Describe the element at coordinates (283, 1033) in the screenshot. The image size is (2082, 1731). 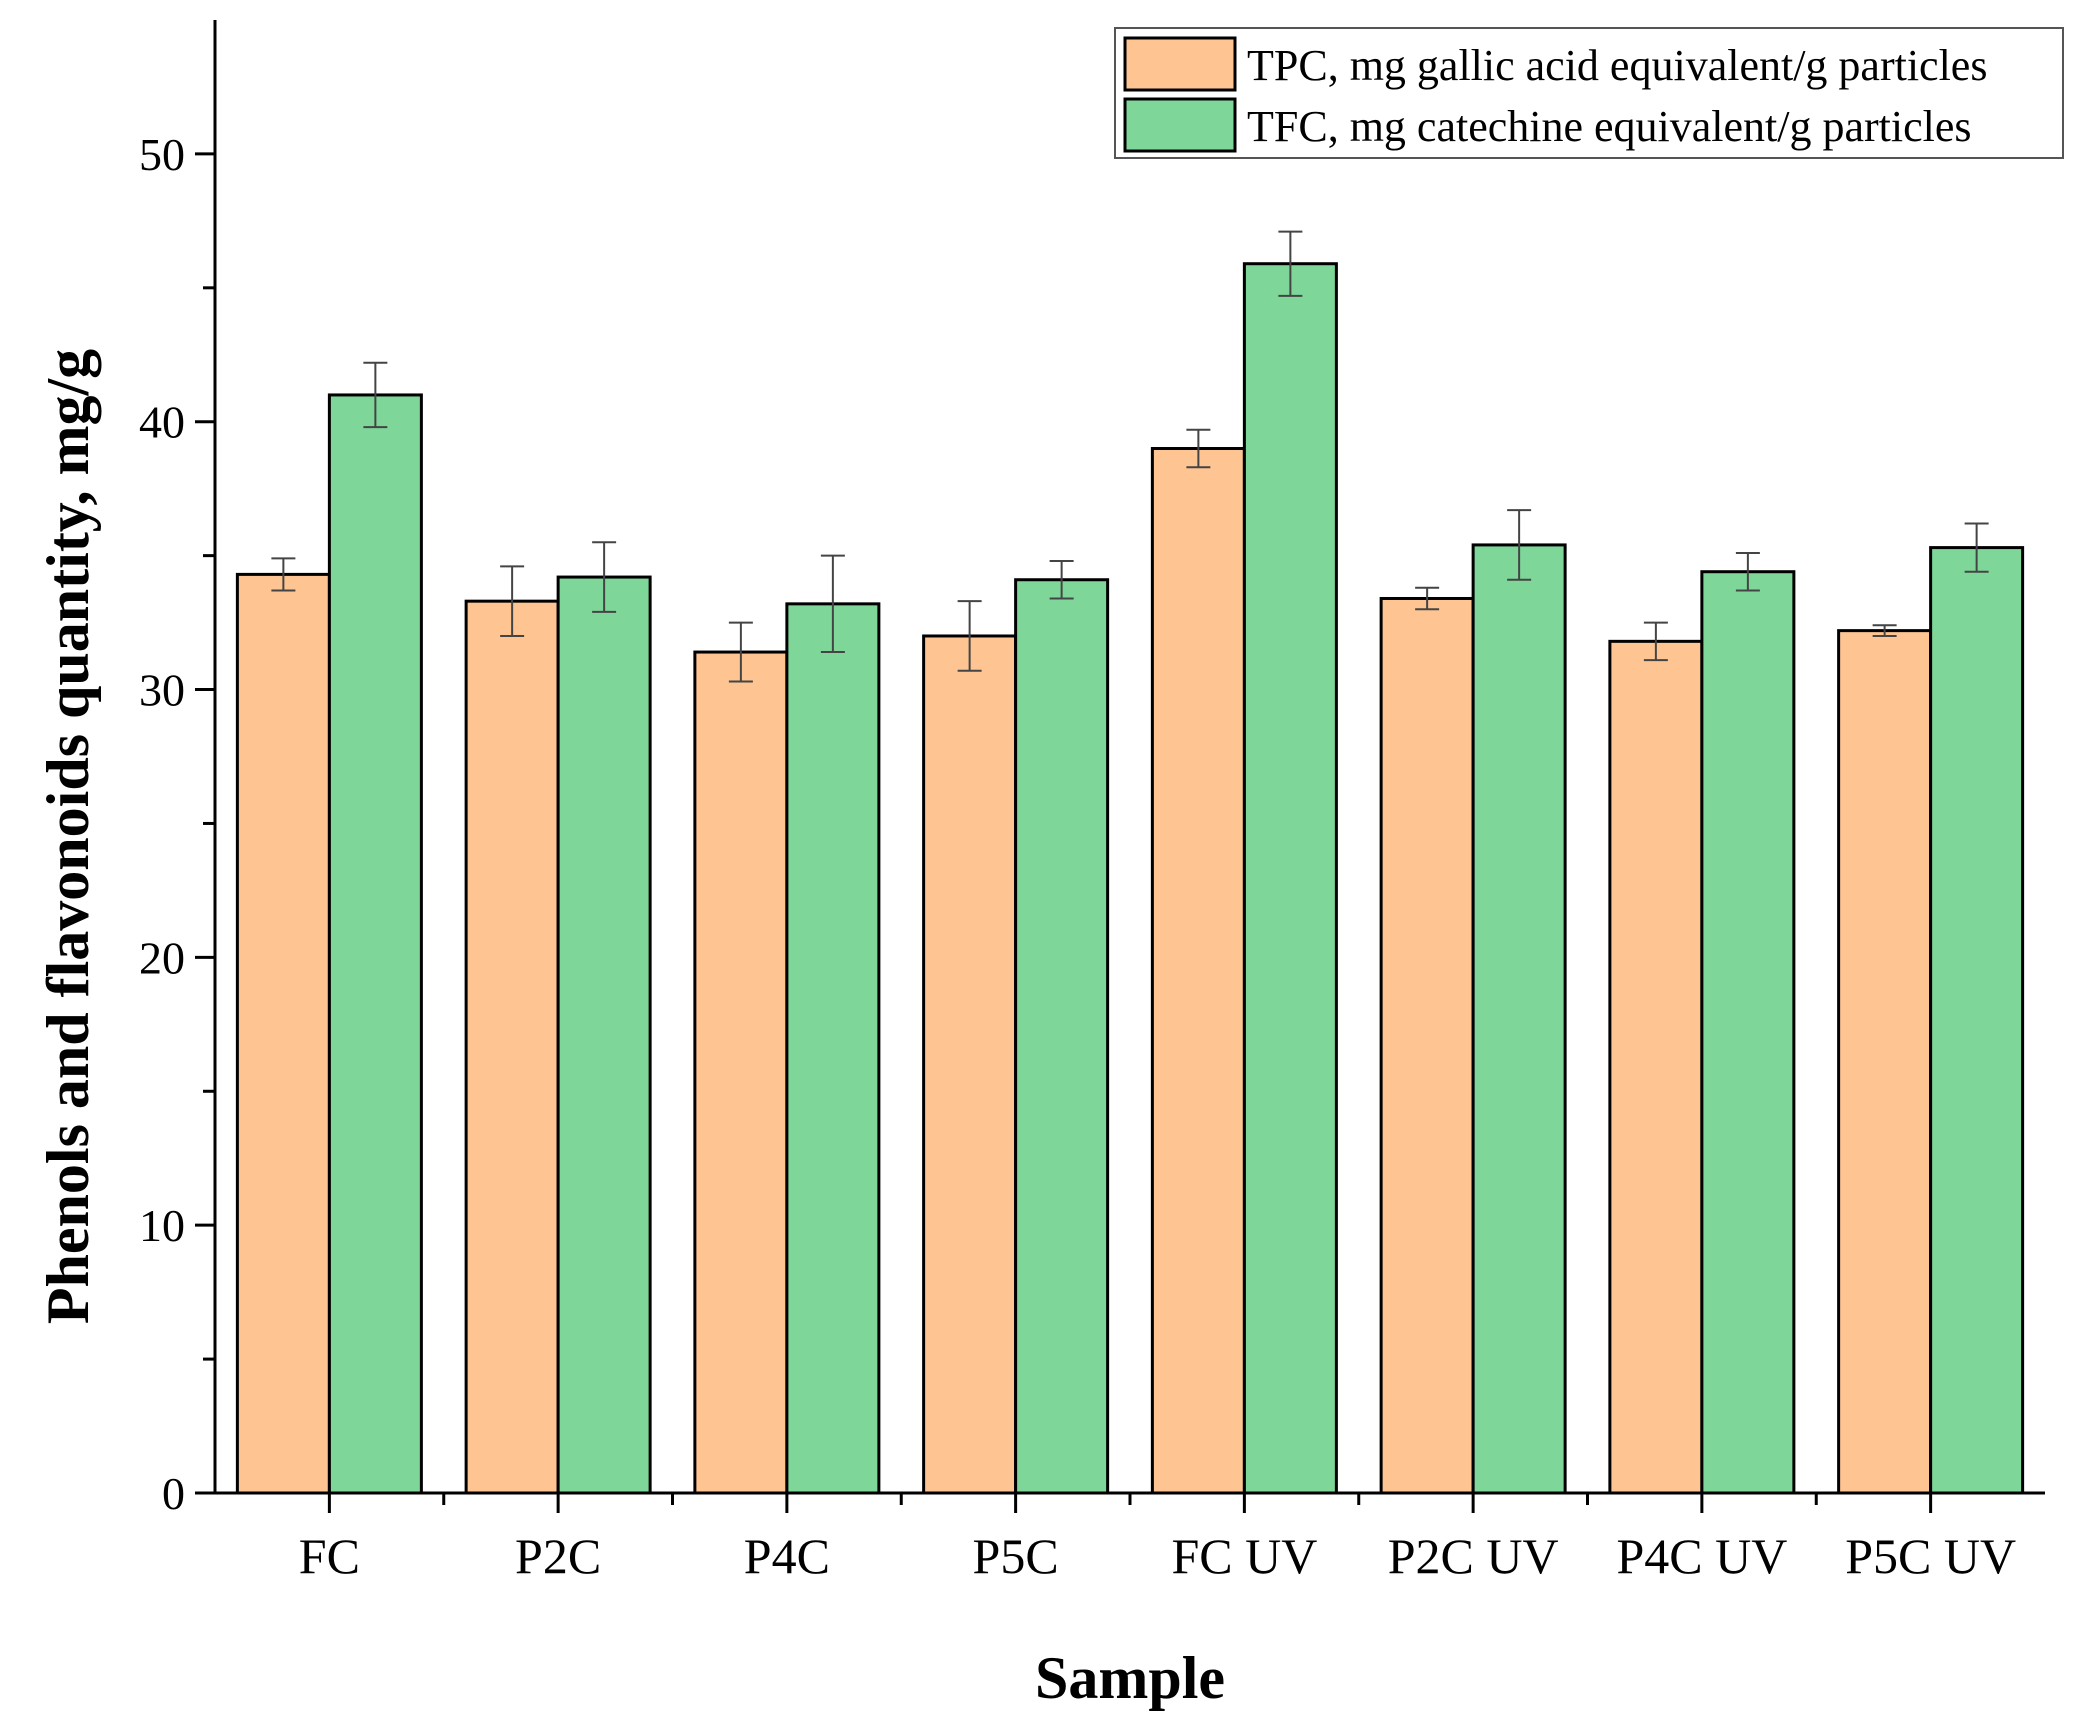
I see `bar-tpc-fc` at that location.